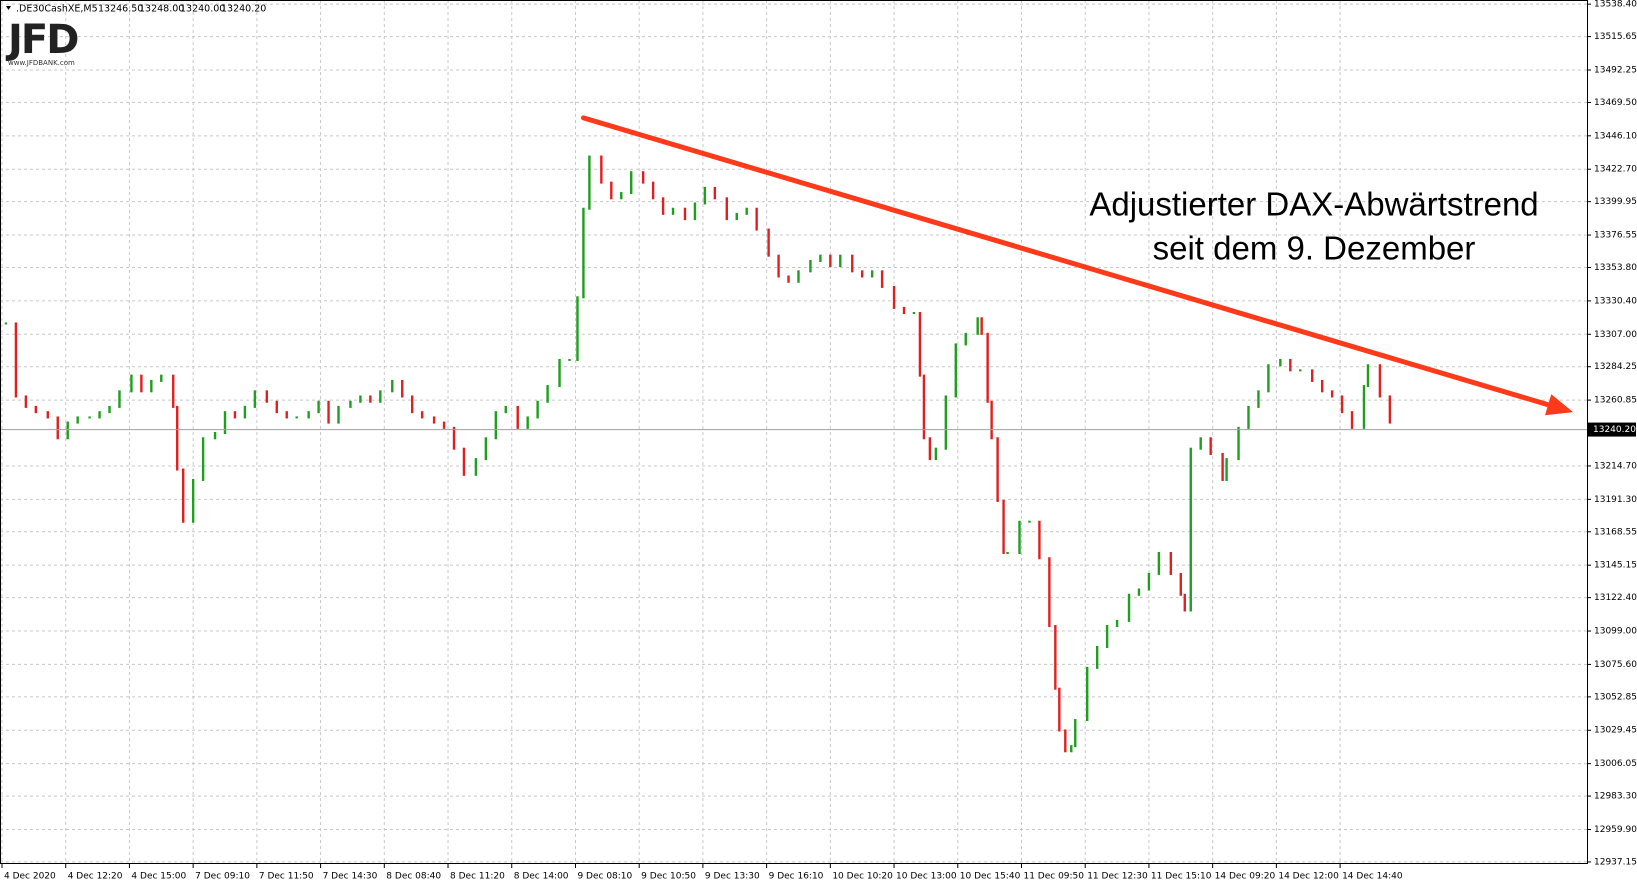  What do you see at coordinates (1615, 797) in the screenshot?
I see `y-tick-label: 12983.30` at bounding box center [1615, 797].